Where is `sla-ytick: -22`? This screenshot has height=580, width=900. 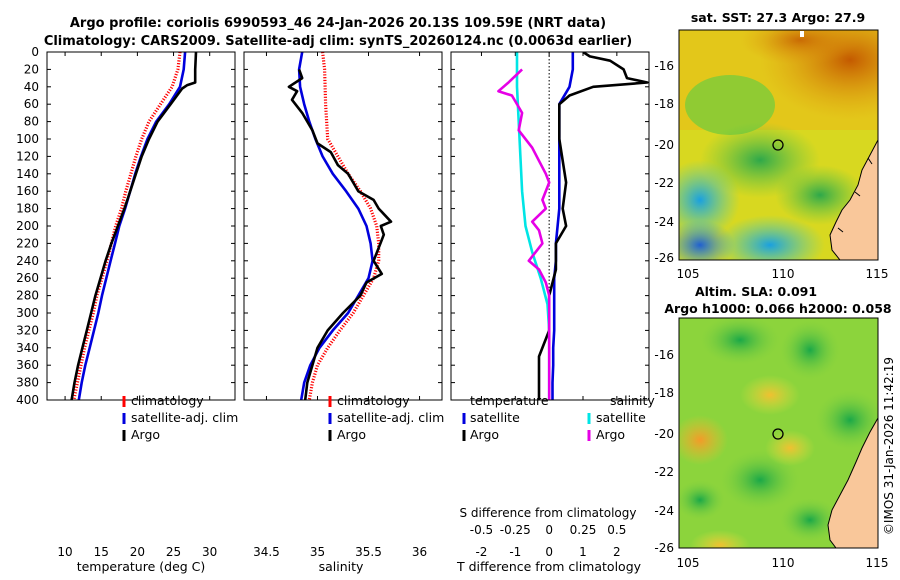 sla-ytick: -22 is located at coordinates (664, 472).